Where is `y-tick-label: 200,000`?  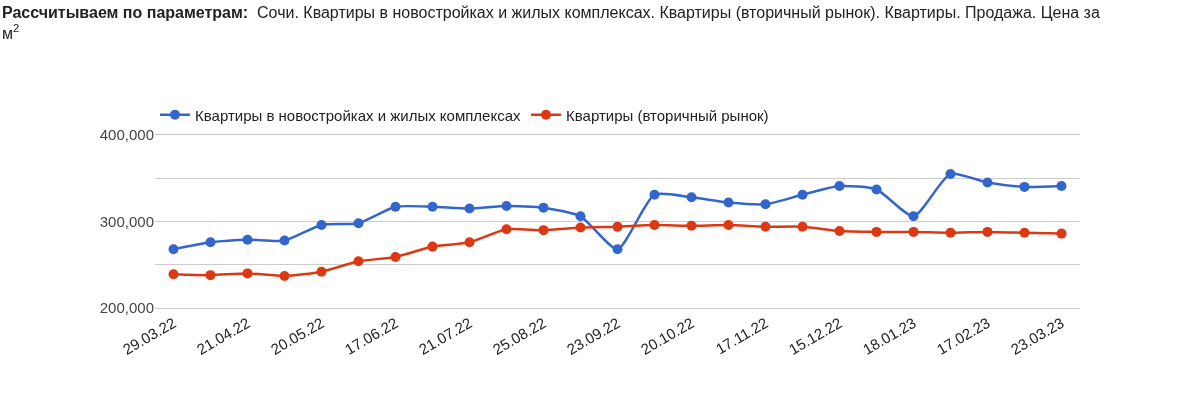
y-tick-label: 200,000 is located at coordinates (126, 308).